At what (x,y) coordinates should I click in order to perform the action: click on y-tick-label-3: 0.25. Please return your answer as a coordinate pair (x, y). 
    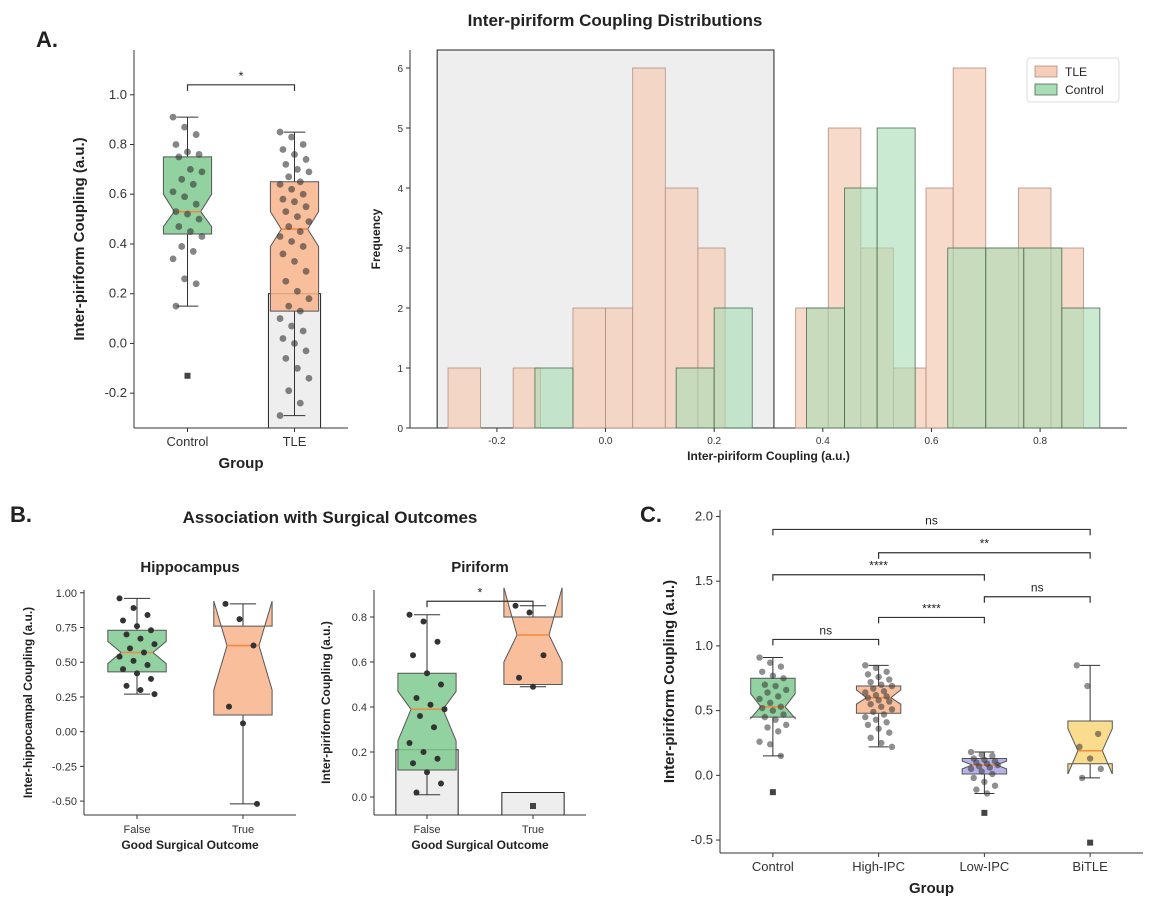
    Looking at the image, I should click on (66, 698).